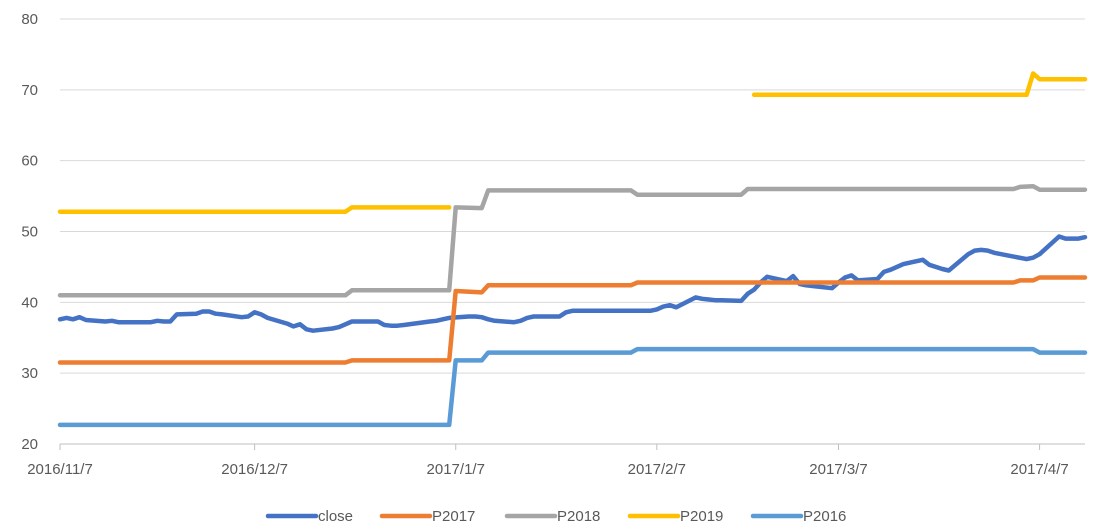 The image size is (1101, 531). Describe the element at coordinates (29, 444) in the screenshot. I see `y-tick-label: 20` at that location.